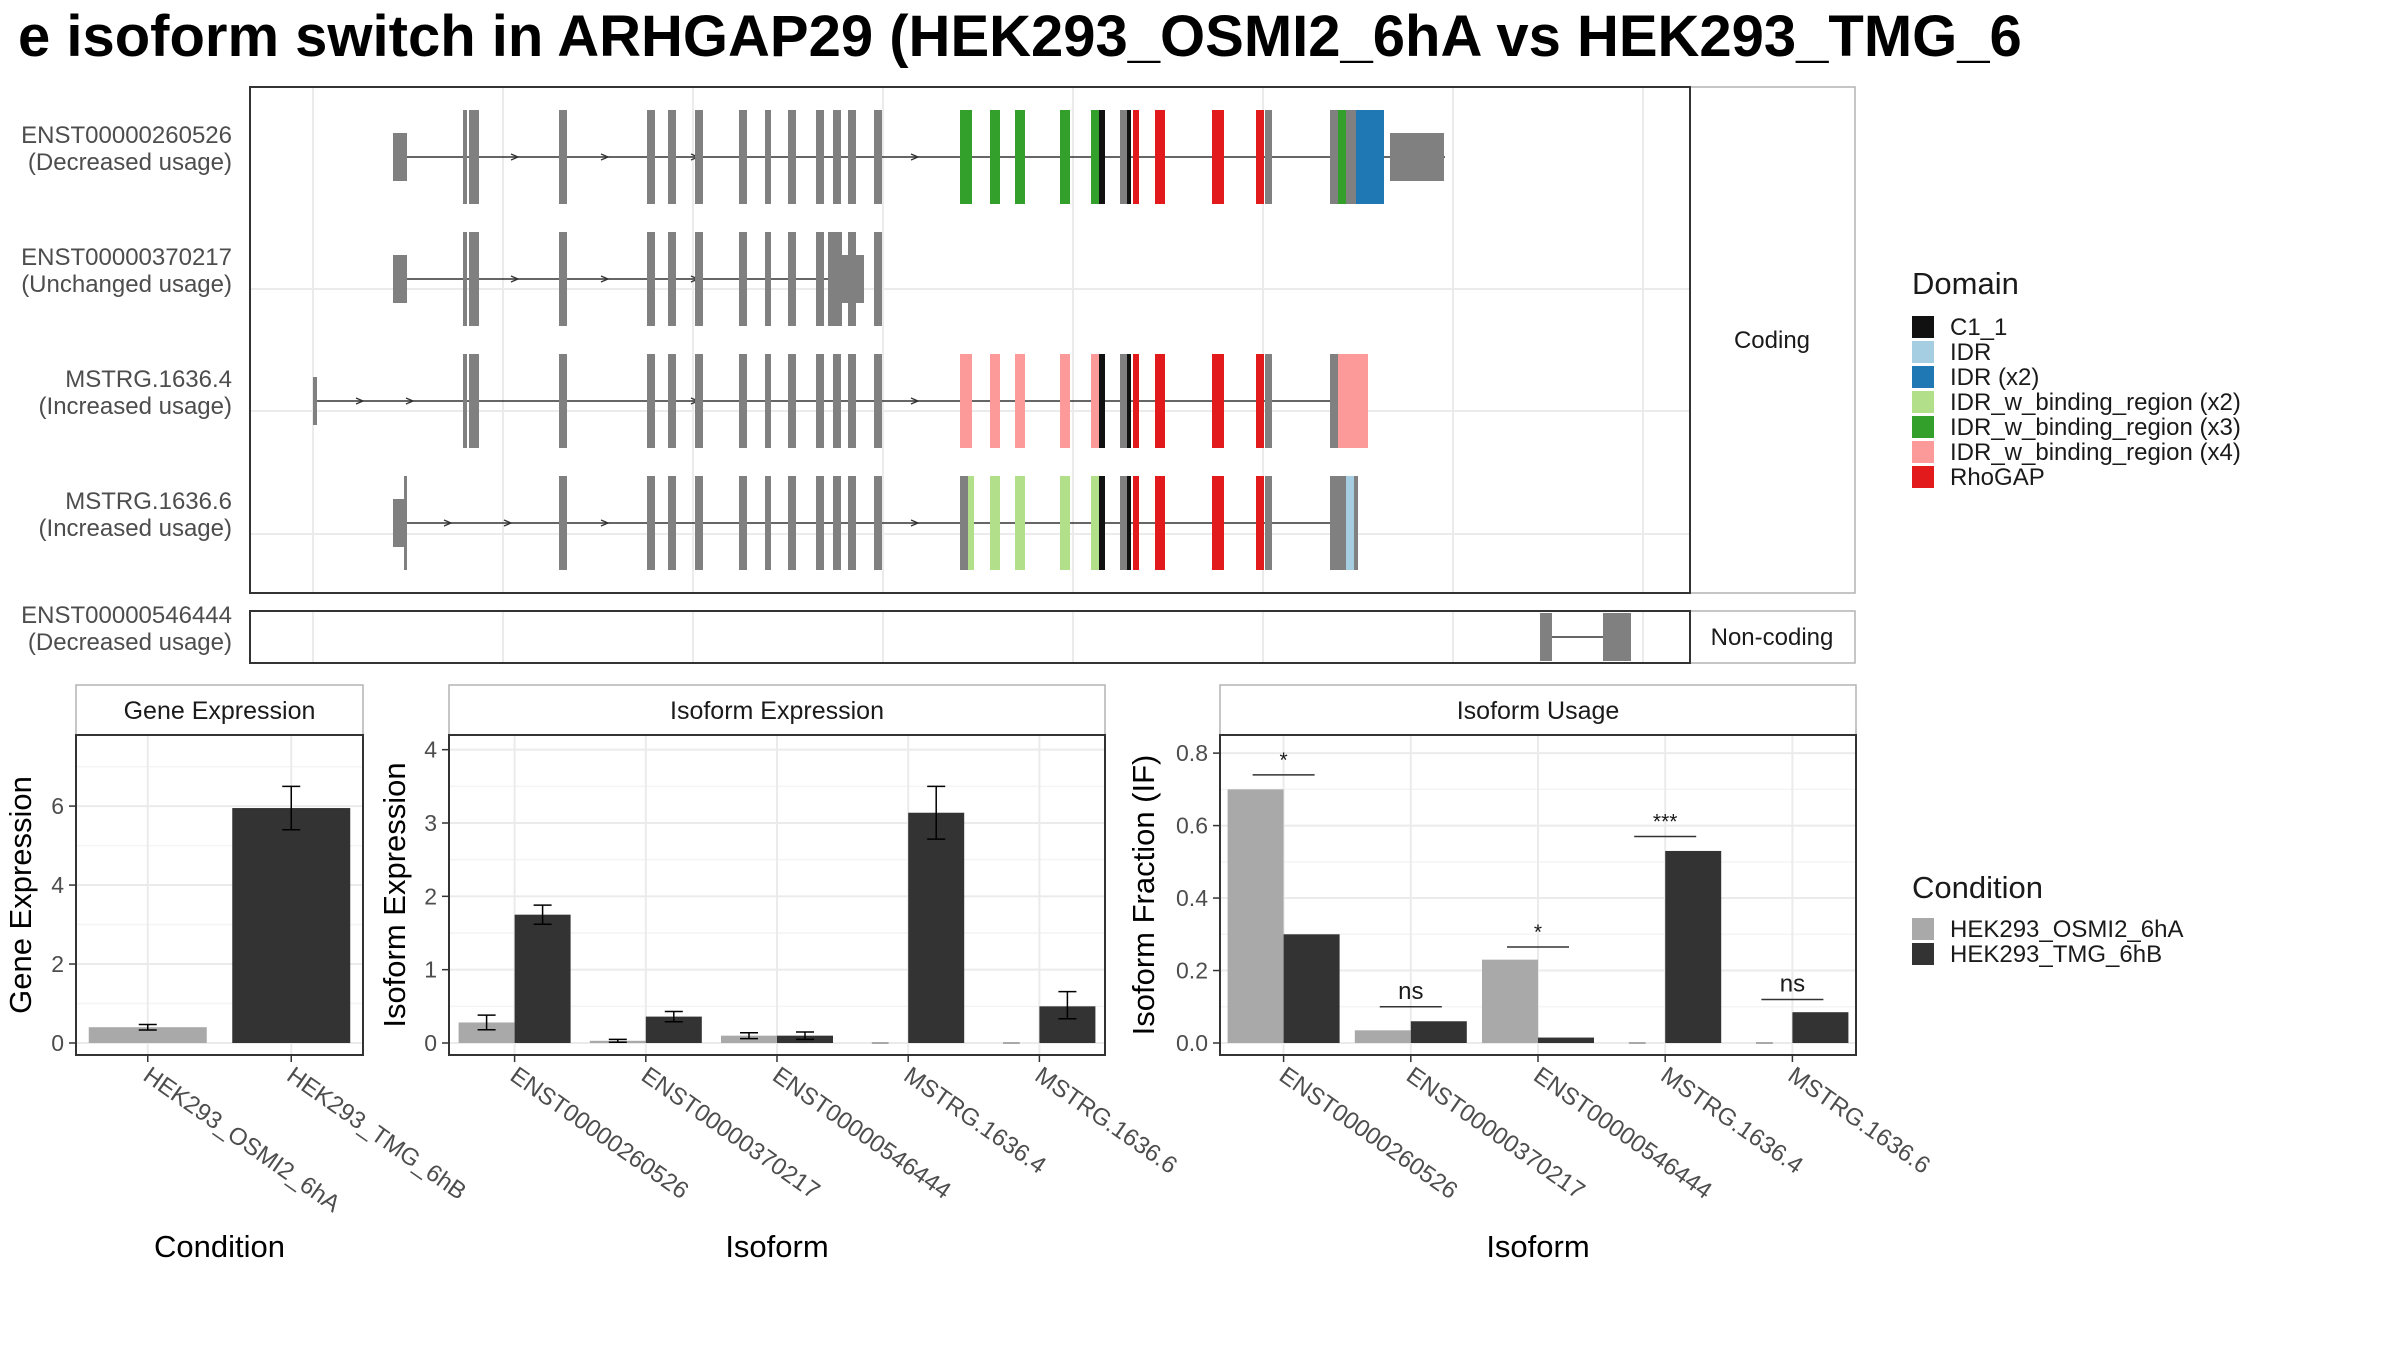 The height and width of the screenshot is (1355, 2400). What do you see at coordinates (57, 806) in the screenshot?
I see `y-tick-label: 6` at bounding box center [57, 806].